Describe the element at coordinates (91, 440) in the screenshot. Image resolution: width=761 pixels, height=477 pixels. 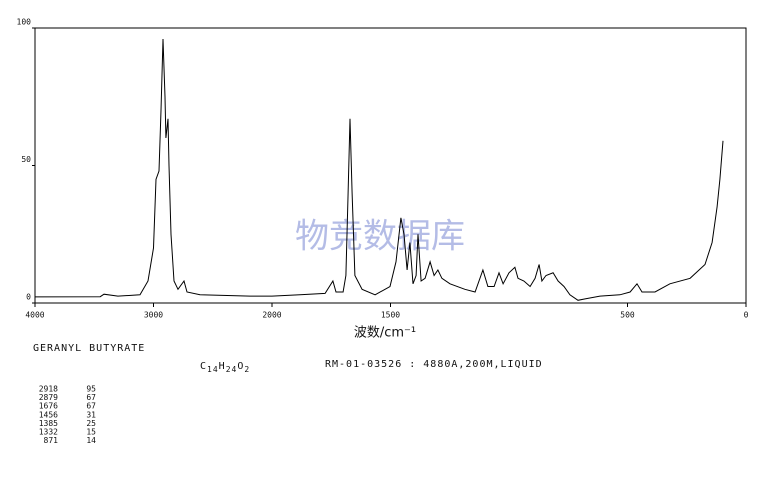
I see `peak-intensity: 14` at that location.